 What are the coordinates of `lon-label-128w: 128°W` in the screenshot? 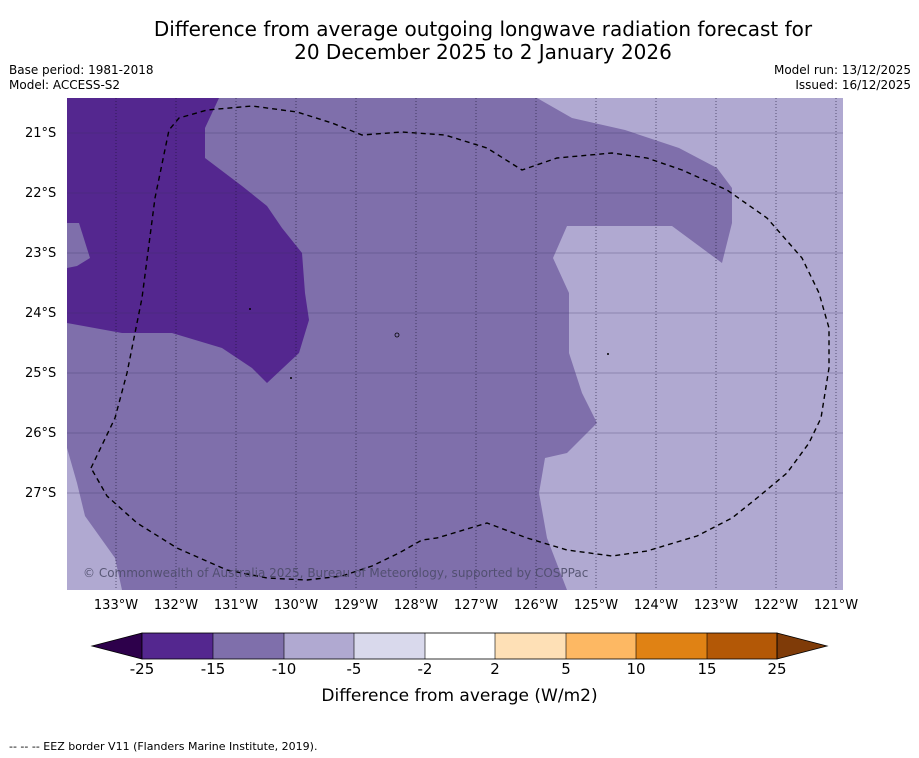 It's located at (416, 605).